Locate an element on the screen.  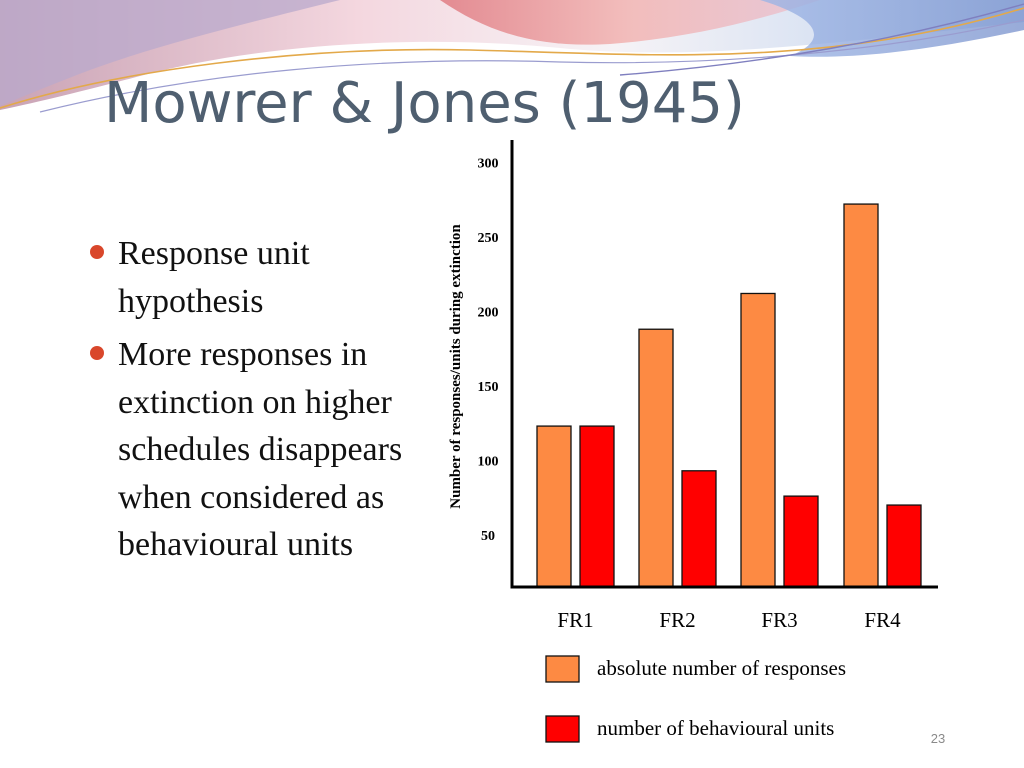
legend-label: number of behavioural units is located at coordinates (715, 728).